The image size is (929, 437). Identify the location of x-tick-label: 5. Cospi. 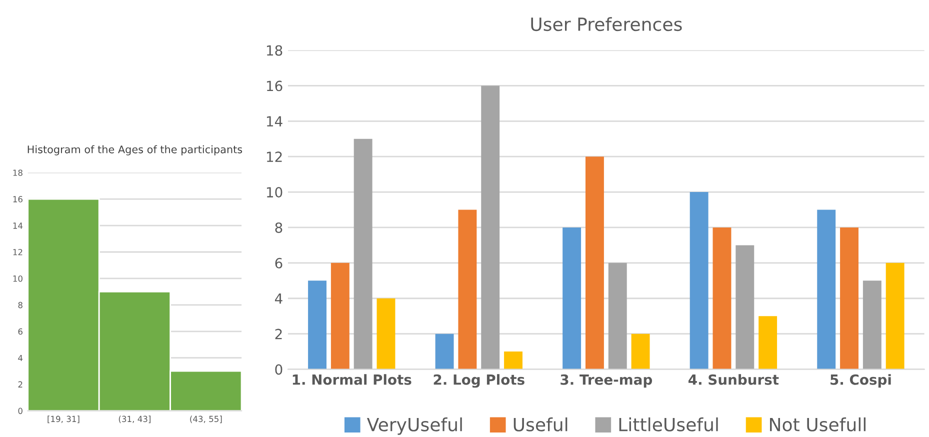
(860, 381).